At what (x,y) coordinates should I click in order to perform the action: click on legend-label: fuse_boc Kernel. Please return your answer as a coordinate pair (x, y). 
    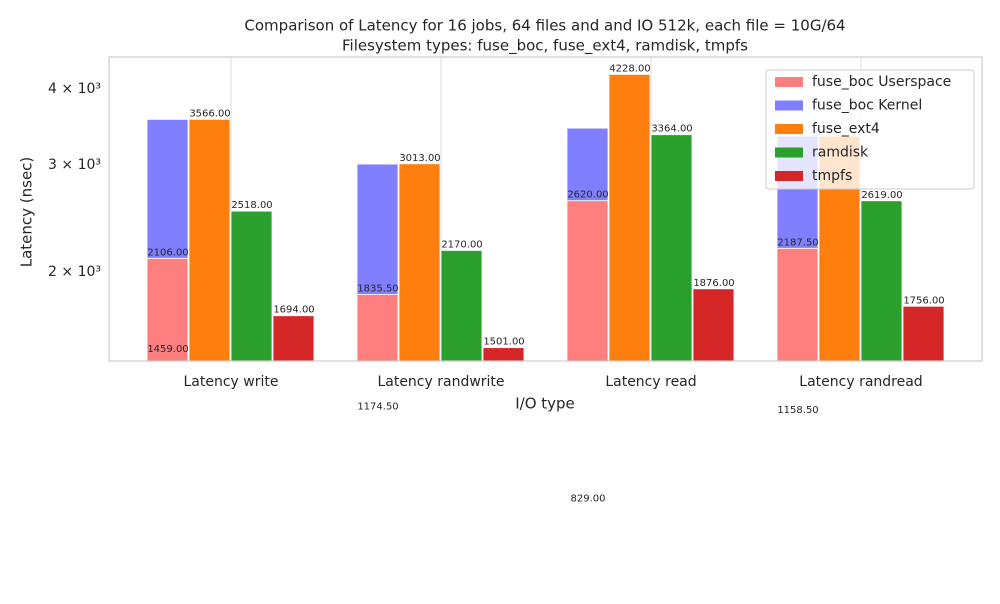
    Looking at the image, I should click on (867, 106).